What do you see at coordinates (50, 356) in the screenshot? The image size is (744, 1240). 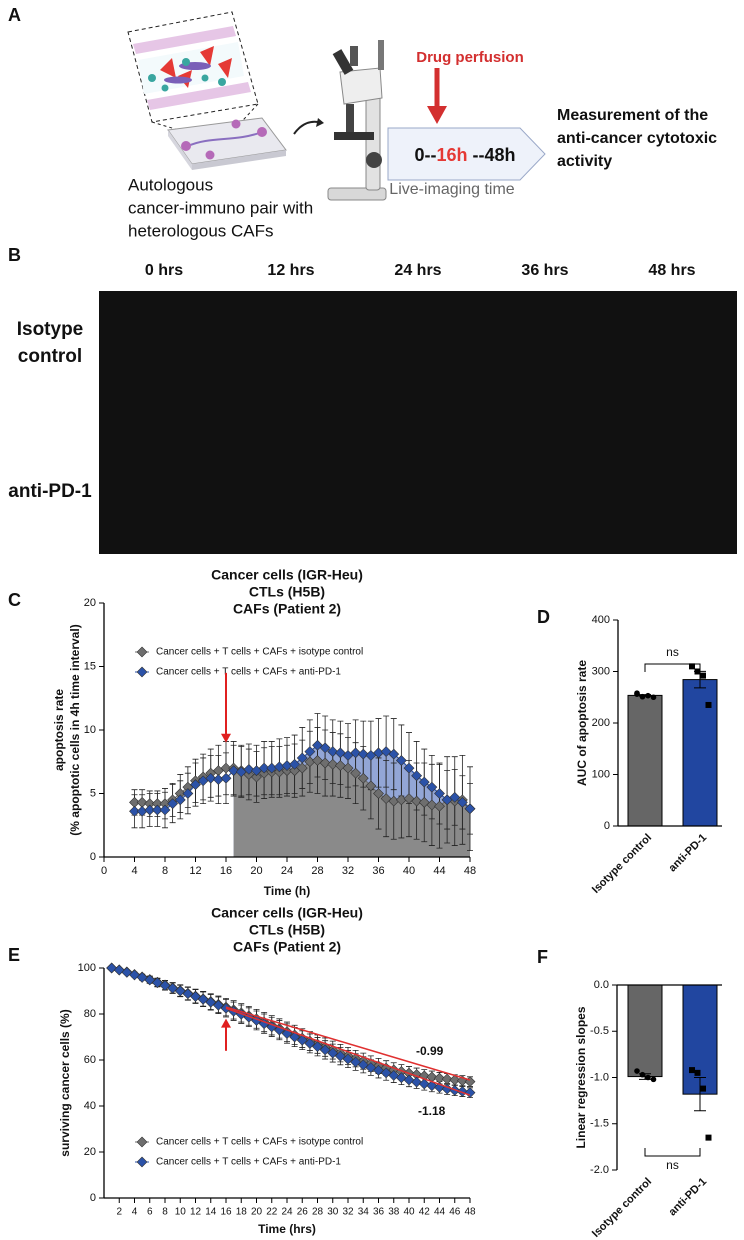 I see `row-label: control` at bounding box center [50, 356].